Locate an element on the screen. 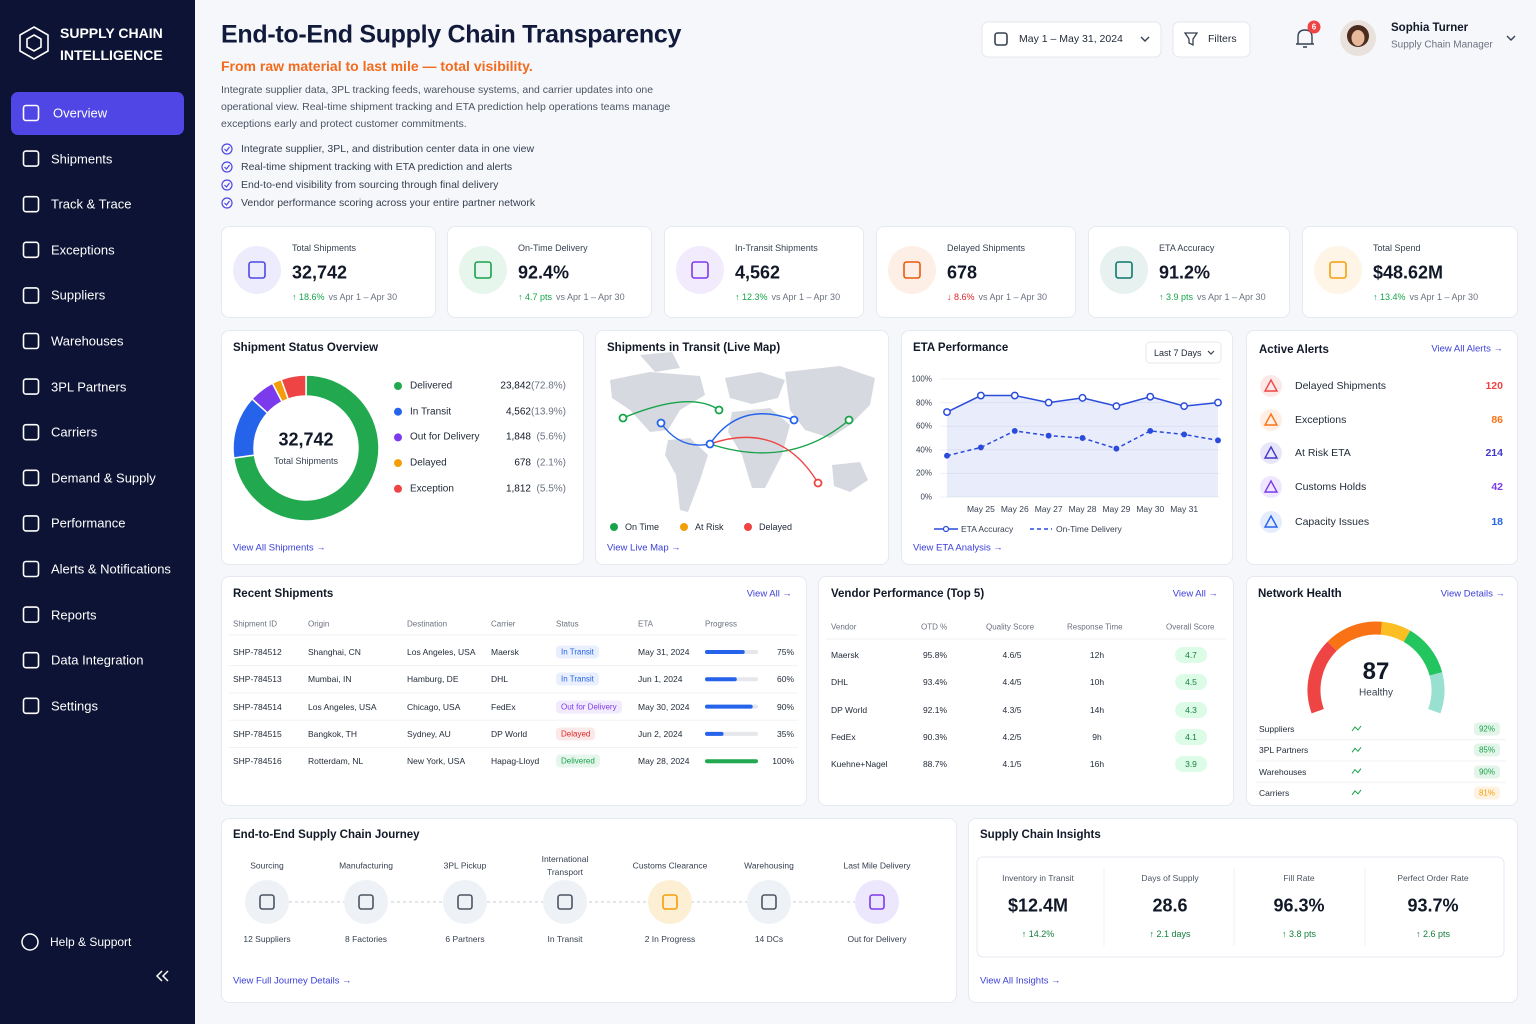  progress-label: 35% is located at coordinates (785, 733).